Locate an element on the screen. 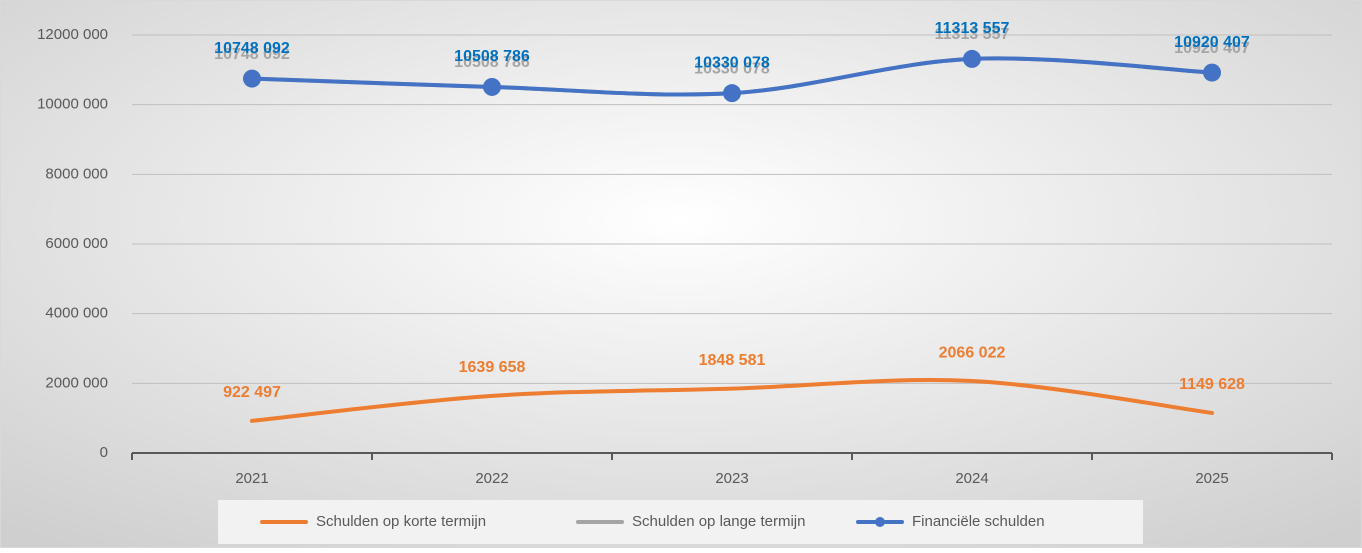  legend-box is located at coordinates (680, 522).